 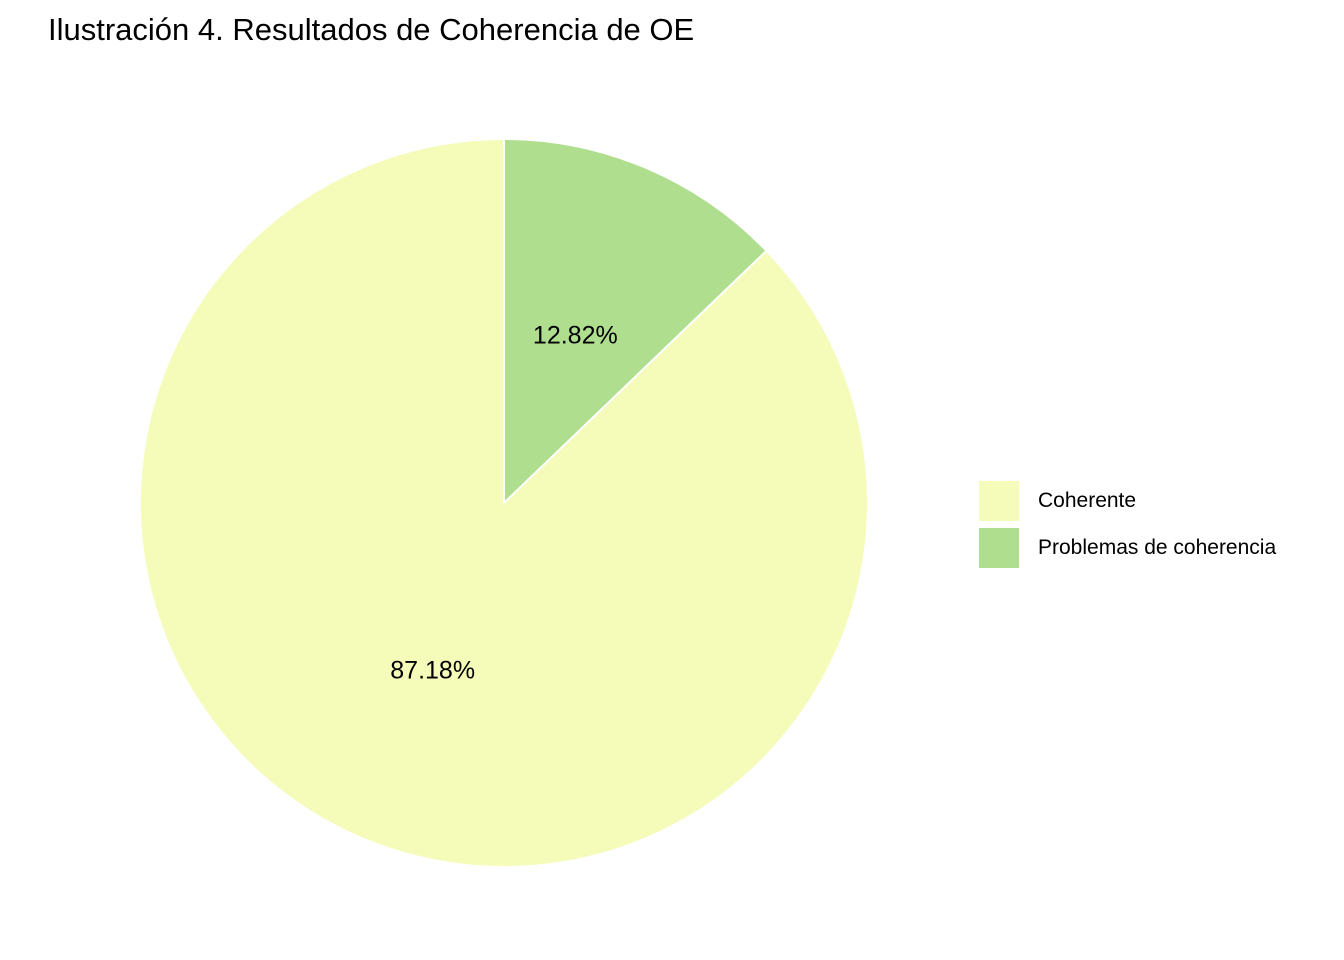 I want to click on legend-key-problemas, so click(x=999, y=548).